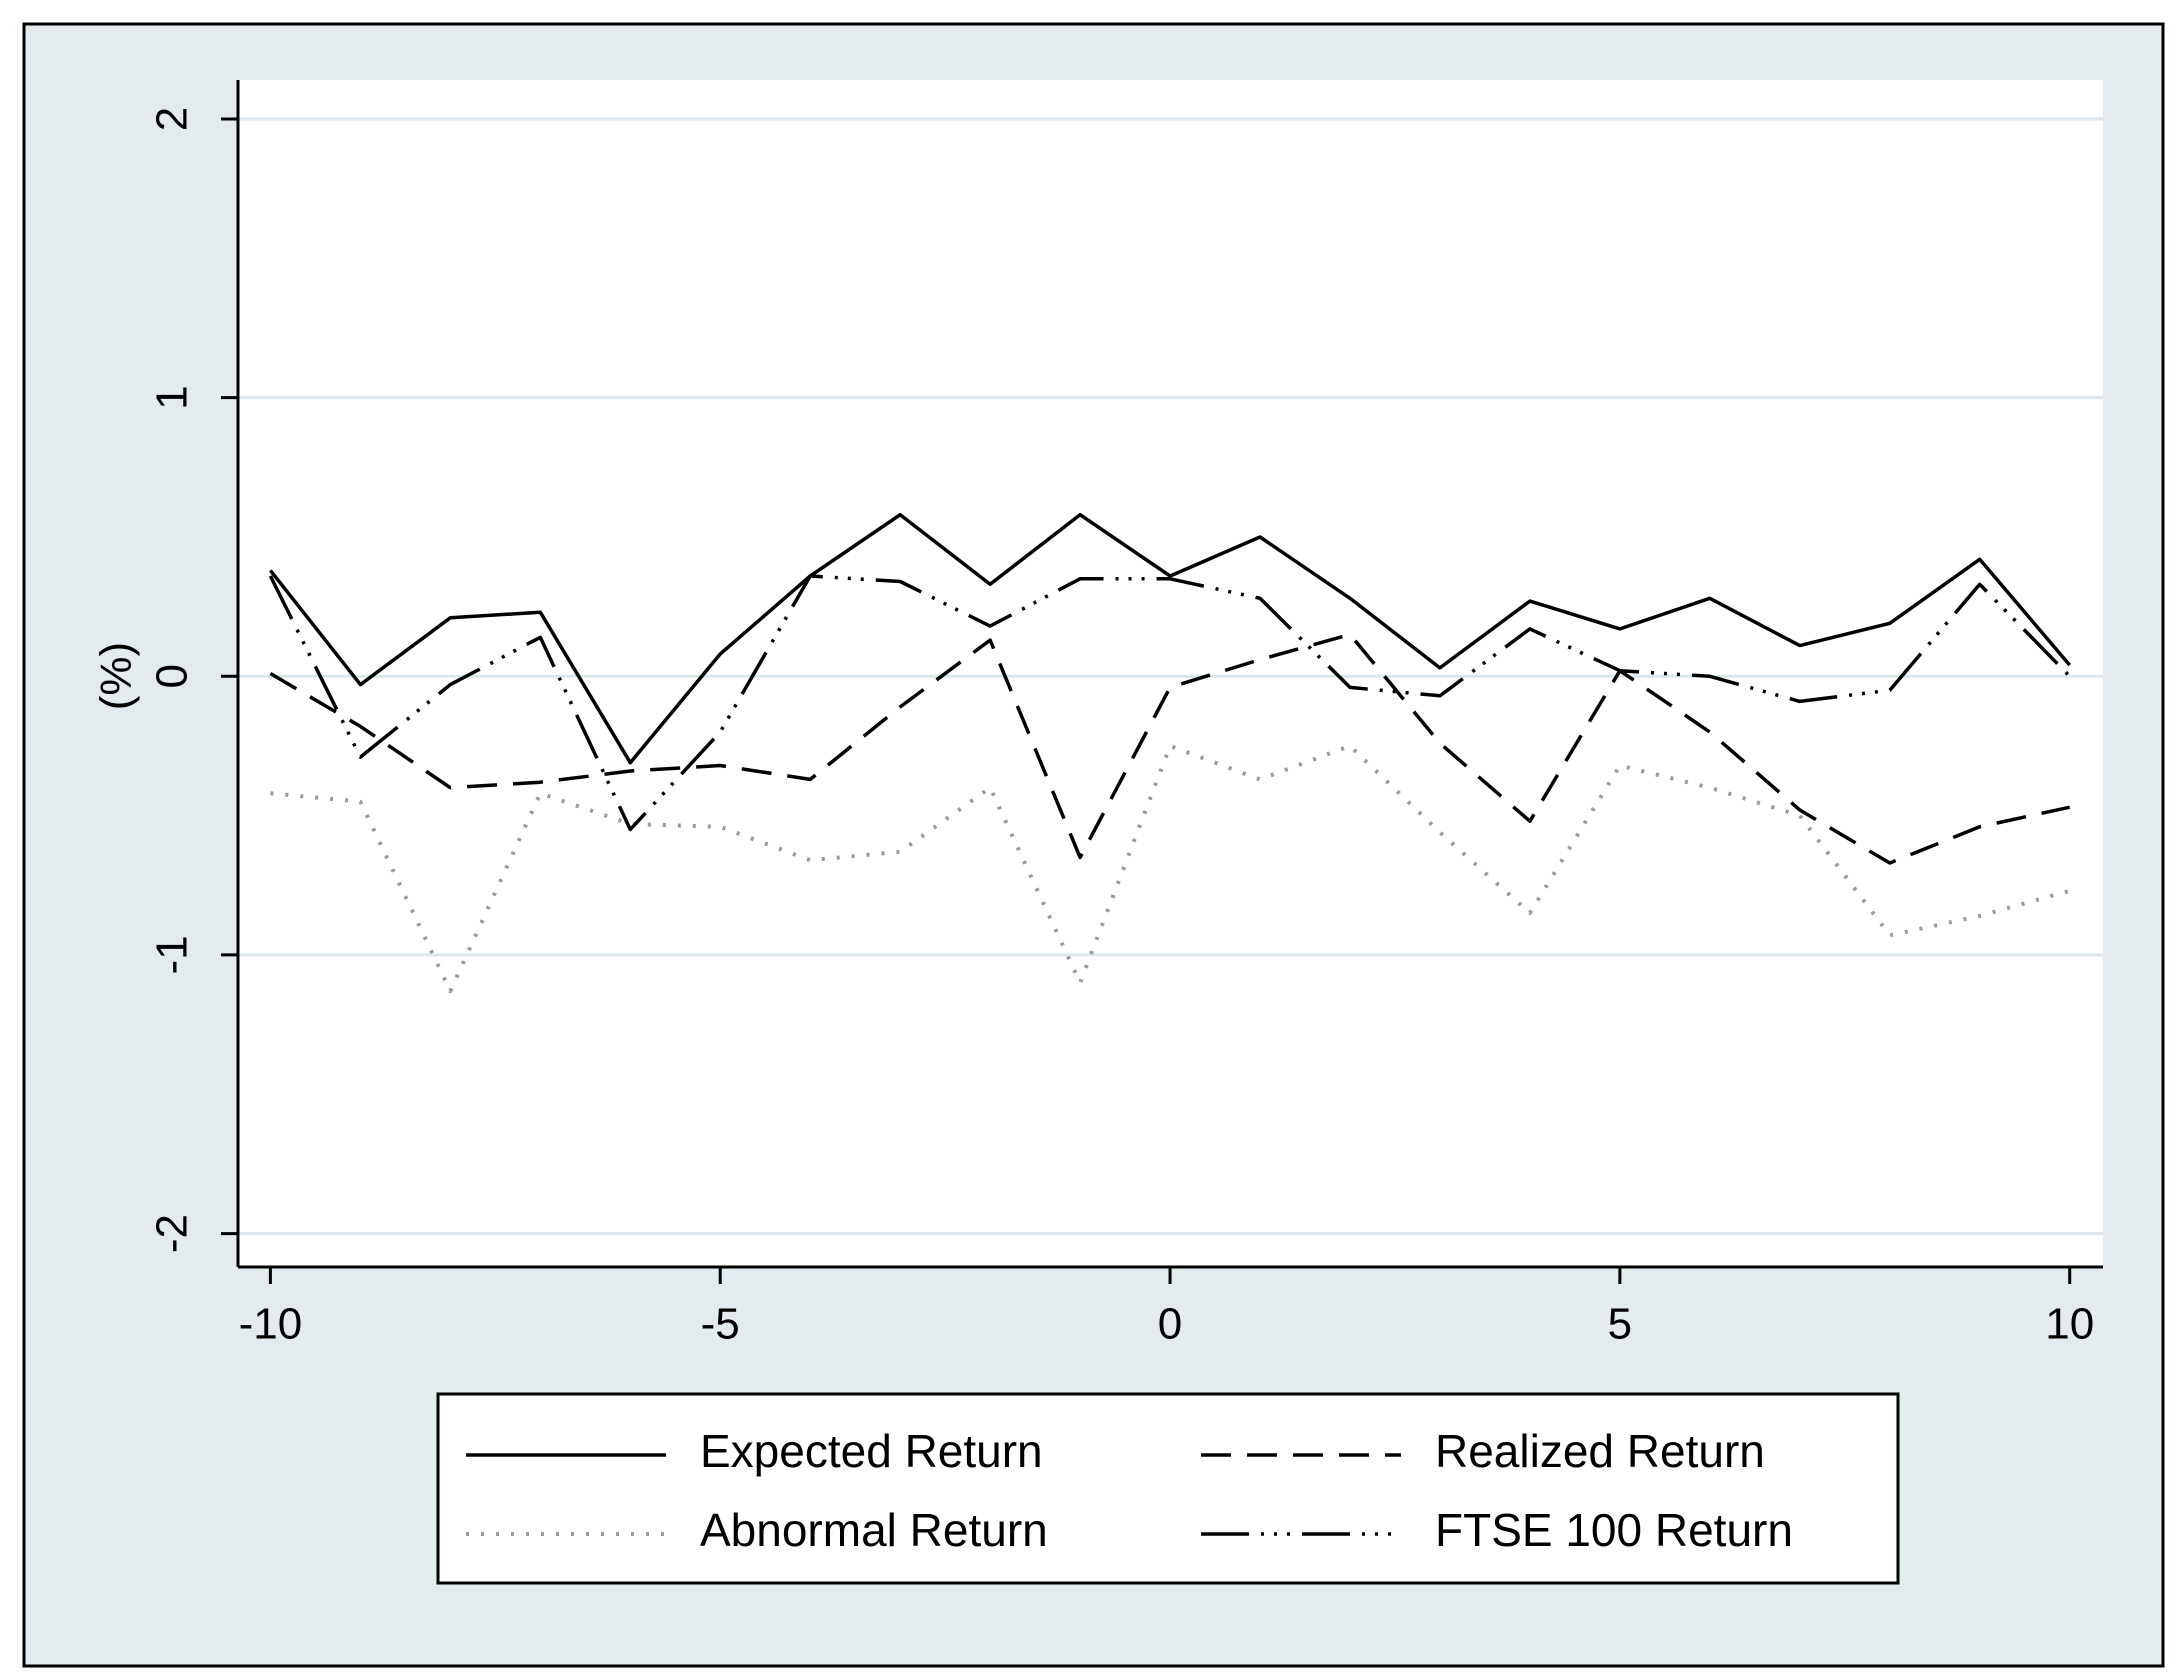 The height and width of the screenshot is (1678, 2184). What do you see at coordinates (116, 676) in the screenshot?
I see `y-axis-label: (%)` at bounding box center [116, 676].